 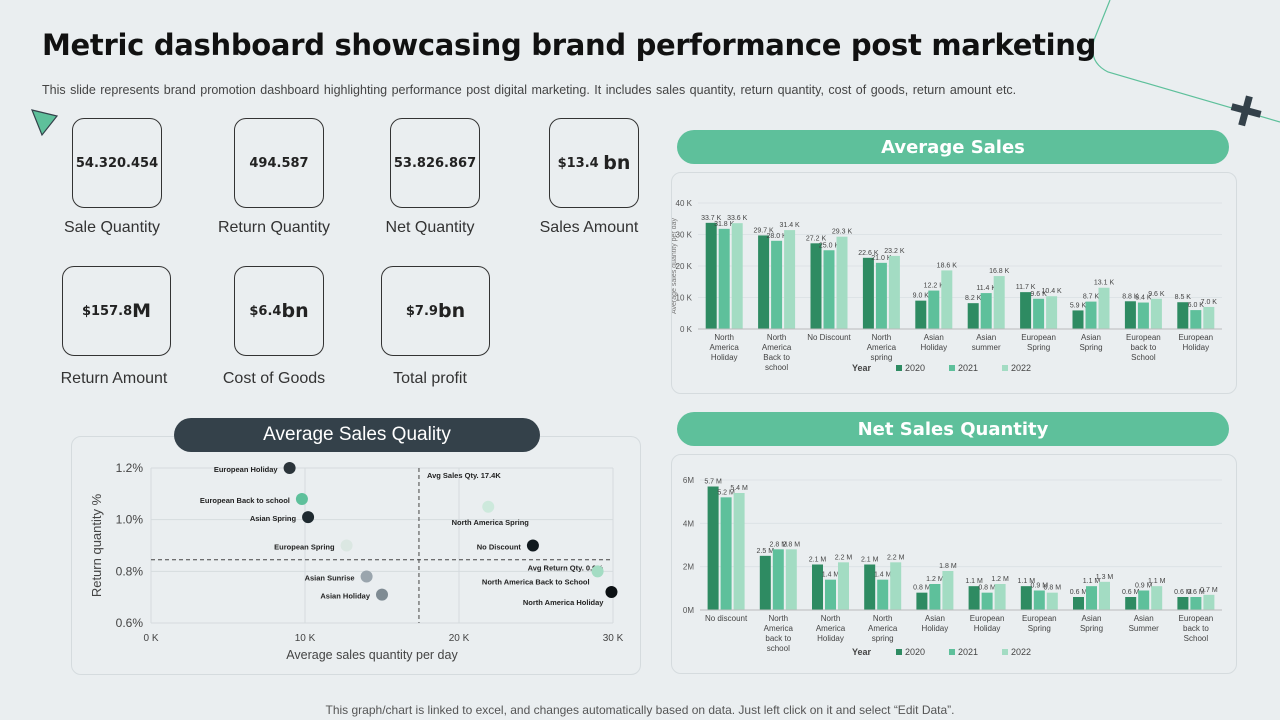 I want to click on kpi-return-amount-value: $157.8, so click(x=107, y=311).